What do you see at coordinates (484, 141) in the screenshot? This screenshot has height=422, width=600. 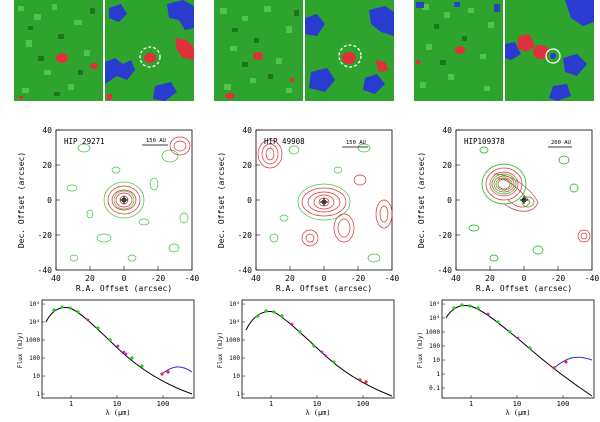 I see `star-name: HIP109378` at bounding box center [484, 141].